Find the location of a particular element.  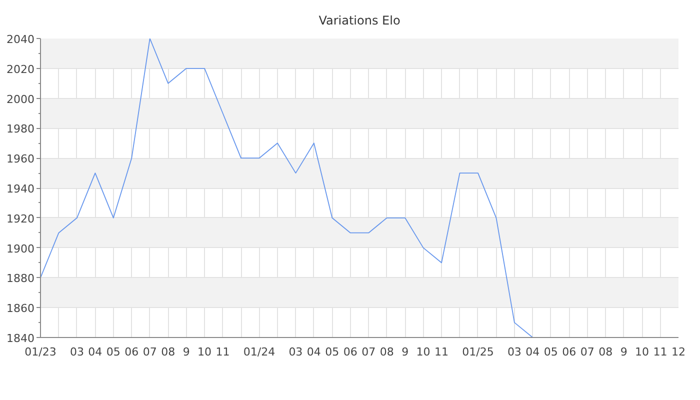

y-tick-label: 1900 is located at coordinates (20, 249).